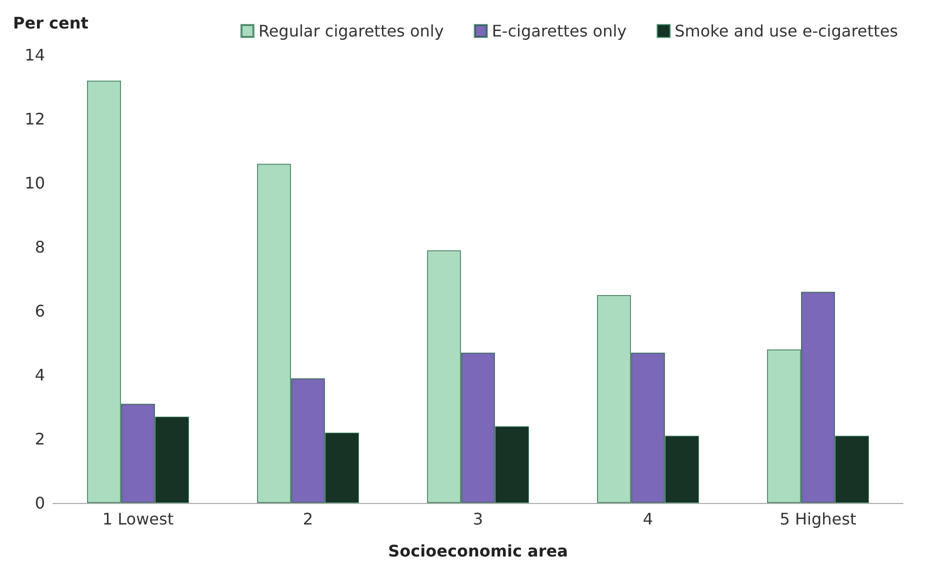 This screenshot has width=931, height=577. I want to click on x-axis-title: Socioeconomic area, so click(478, 551).